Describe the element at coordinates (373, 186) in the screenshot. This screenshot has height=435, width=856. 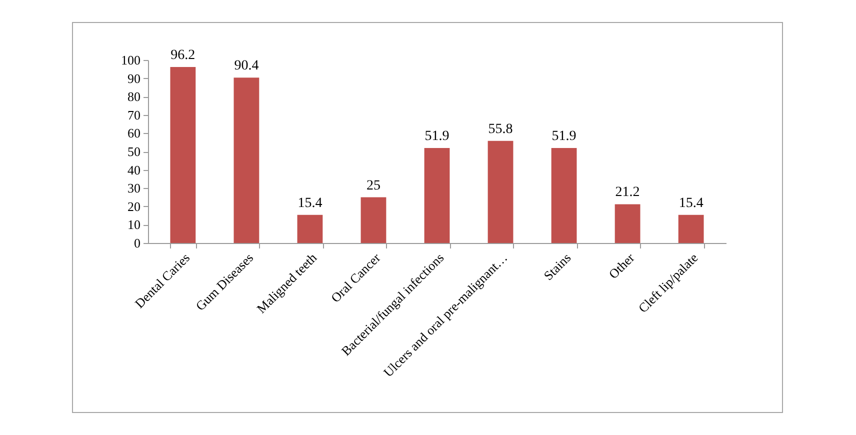
I see `data-label: 25` at that location.